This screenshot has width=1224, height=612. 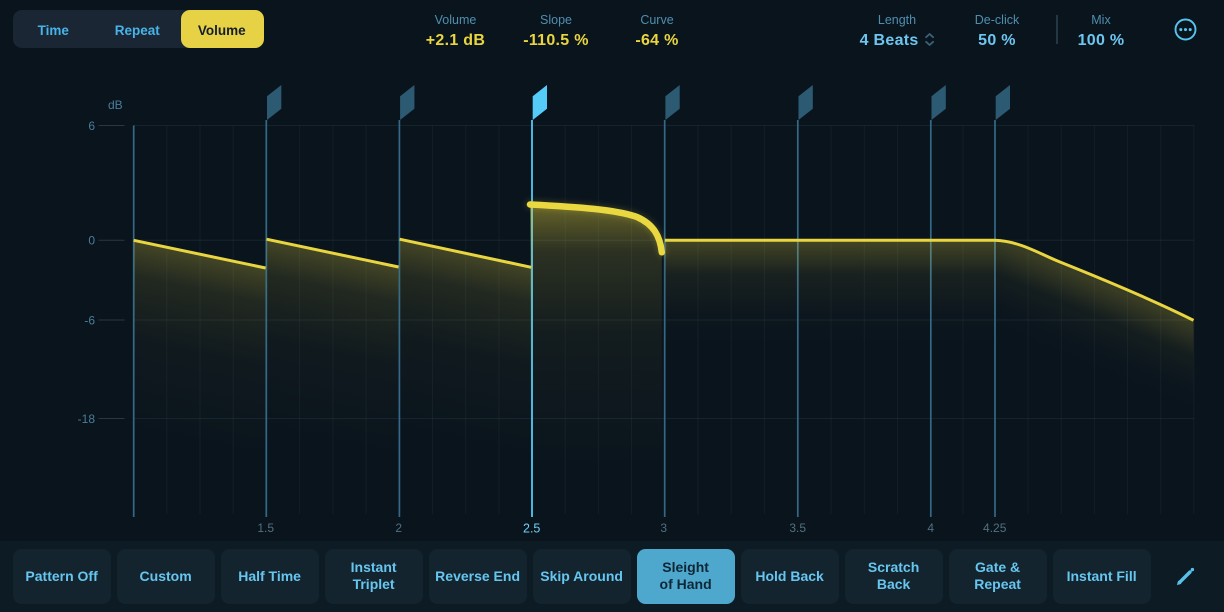 What do you see at coordinates (87, 419) in the screenshot?
I see `svg-text: -18` at bounding box center [87, 419].